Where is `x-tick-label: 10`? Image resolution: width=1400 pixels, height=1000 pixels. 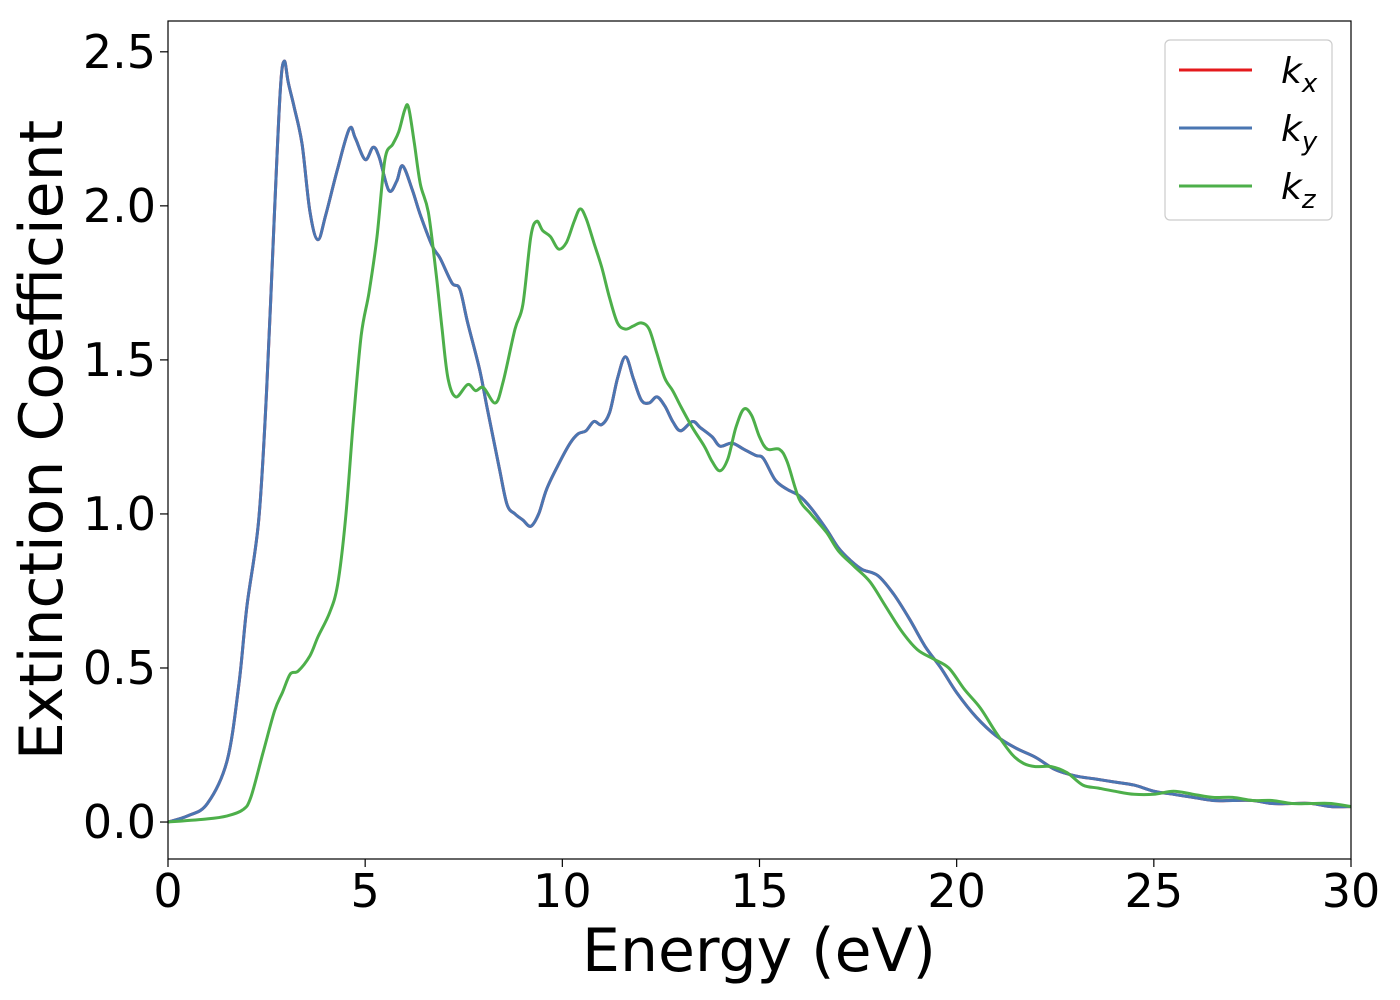 x-tick-label: 10 is located at coordinates (562, 891).